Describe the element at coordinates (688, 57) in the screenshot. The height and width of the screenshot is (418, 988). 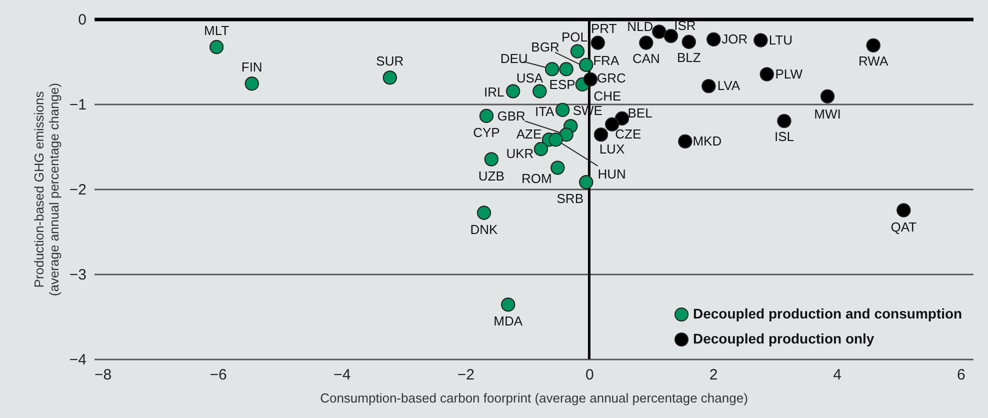
I see `annotation: BLZ` at that location.